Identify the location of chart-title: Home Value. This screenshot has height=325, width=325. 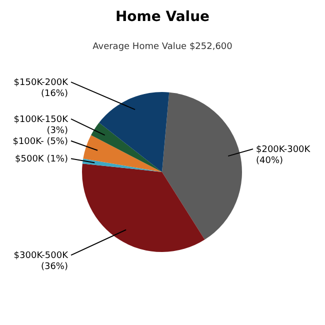
(162, 17).